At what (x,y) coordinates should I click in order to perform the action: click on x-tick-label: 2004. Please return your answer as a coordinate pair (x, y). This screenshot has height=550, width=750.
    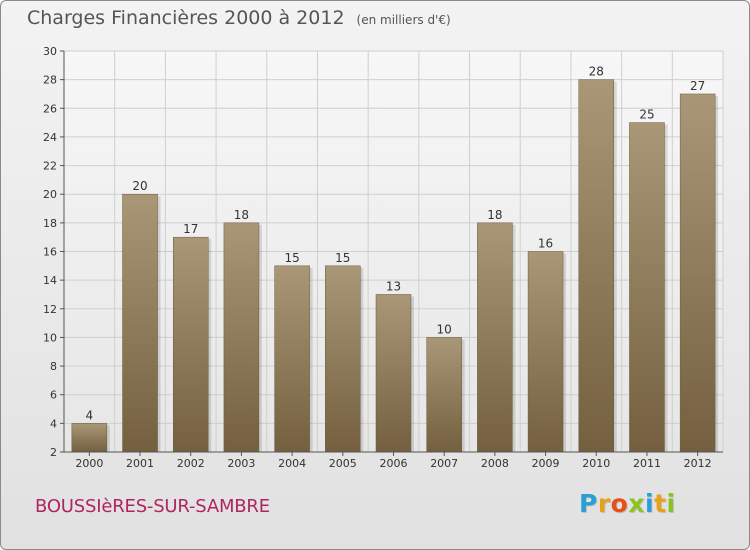
    Looking at the image, I should click on (292, 463).